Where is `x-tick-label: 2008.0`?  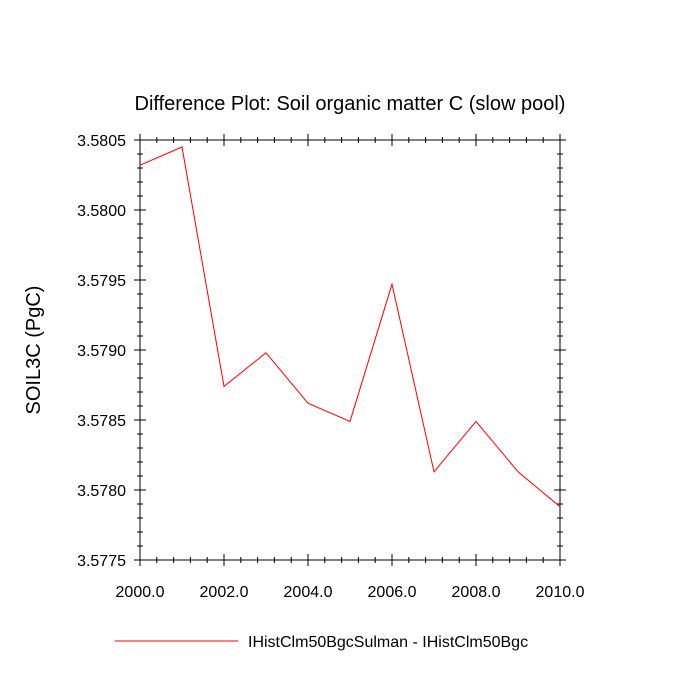
x-tick-label: 2008.0 is located at coordinates (476, 592).